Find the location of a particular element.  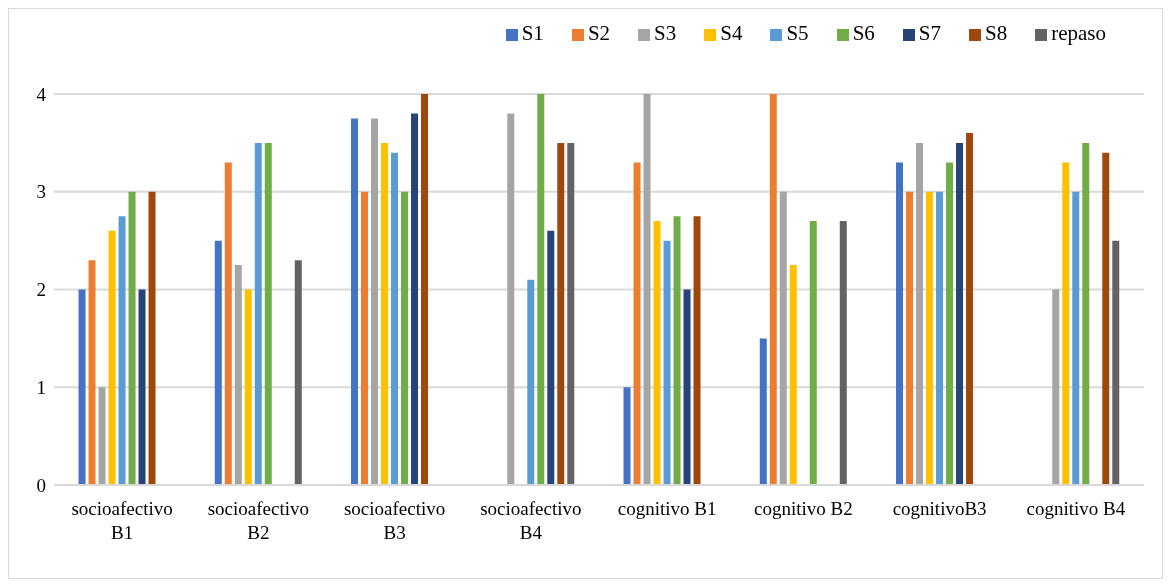

x-tick-label: socioafectivo B3 is located at coordinates (394, 520).